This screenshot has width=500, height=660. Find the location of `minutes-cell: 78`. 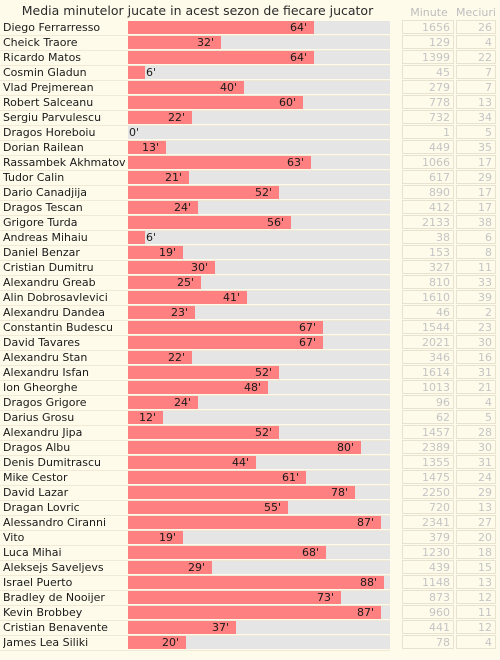

minutes-cell: 78 is located at coordinates (428, 642).